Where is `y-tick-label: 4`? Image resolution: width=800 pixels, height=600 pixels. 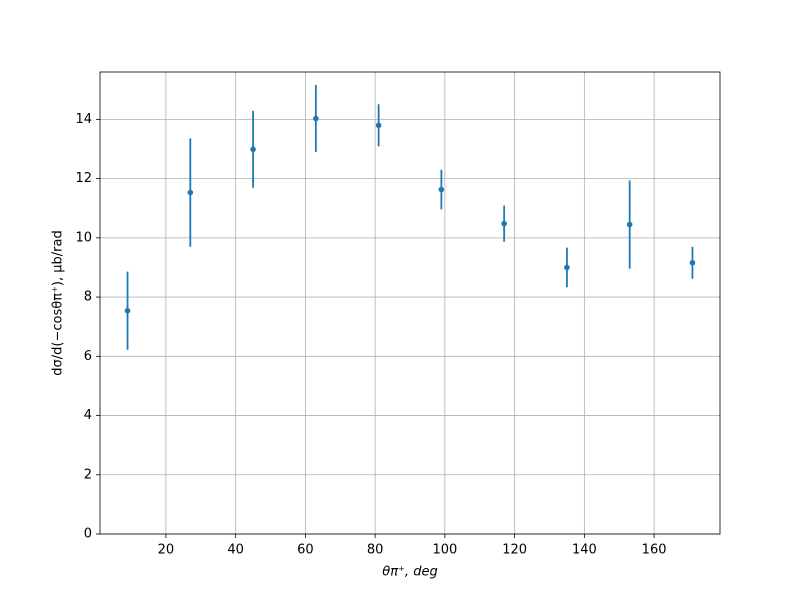
y-tick-label: 4 is located at coordinates (88, 415).